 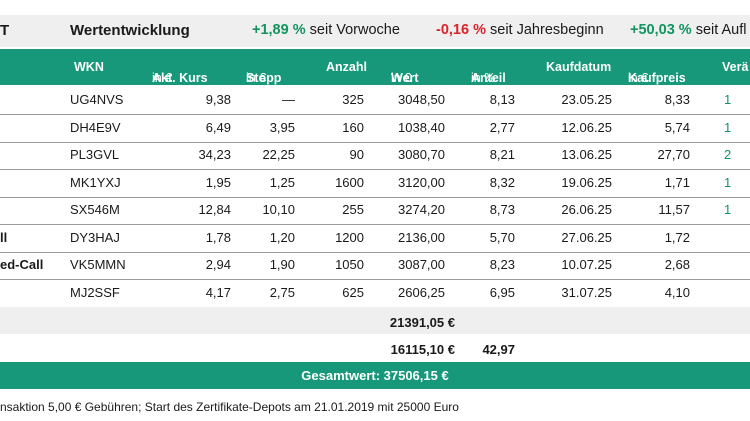 What do you see at coordinates (586, 292) in the screenshot?
I see `cell-datum: 31.07.25` at bounding box center [586, 292].